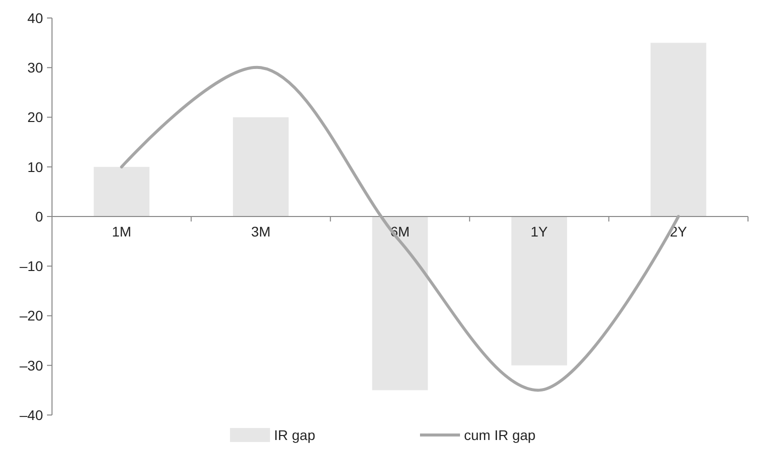 This screenshot has height=457, width=764. What do you see at coordinates (32, 316) in the screenshot?
I see `y-tick-label: –20` at bounding box center [32, 316].